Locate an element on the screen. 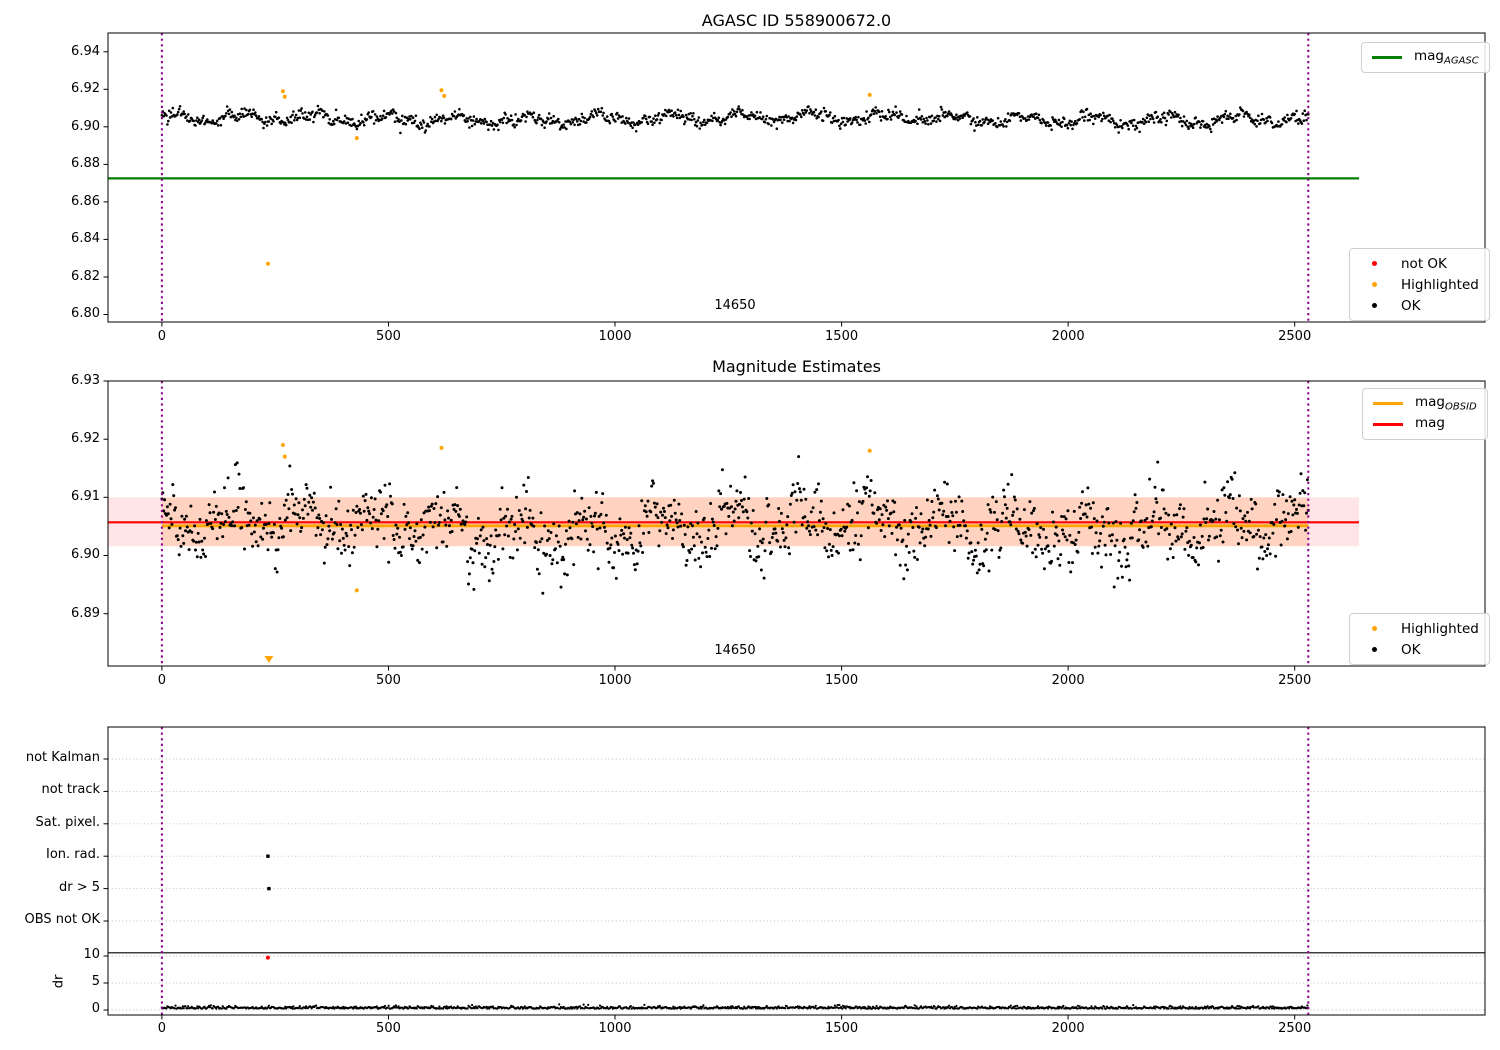  flag-category-label: not Kalman is located at coordinates (62, 757).